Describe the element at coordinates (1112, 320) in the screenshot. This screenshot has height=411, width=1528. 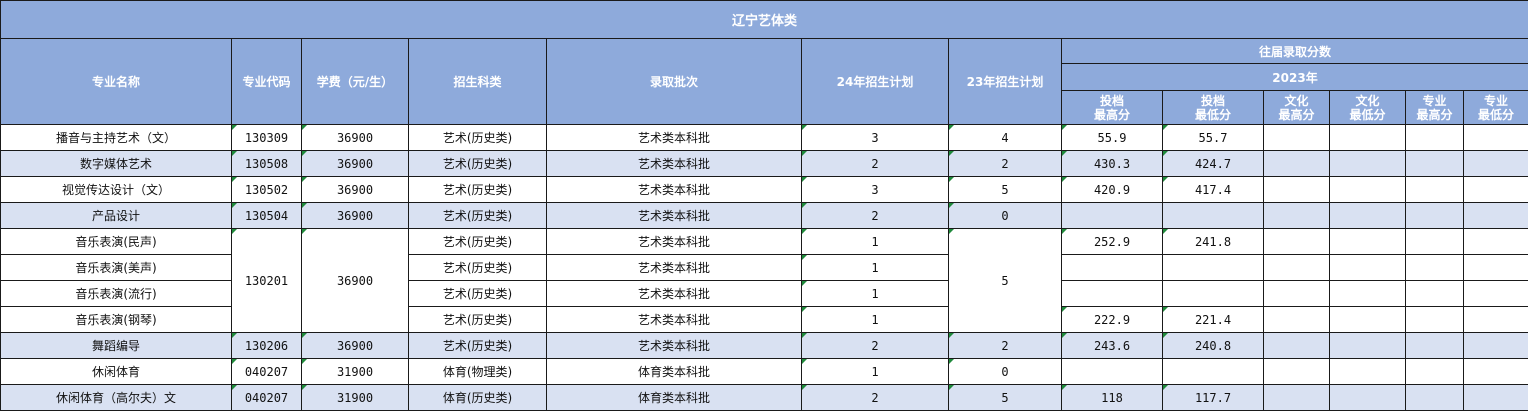
I see `cell-score: 222.9` at that location.